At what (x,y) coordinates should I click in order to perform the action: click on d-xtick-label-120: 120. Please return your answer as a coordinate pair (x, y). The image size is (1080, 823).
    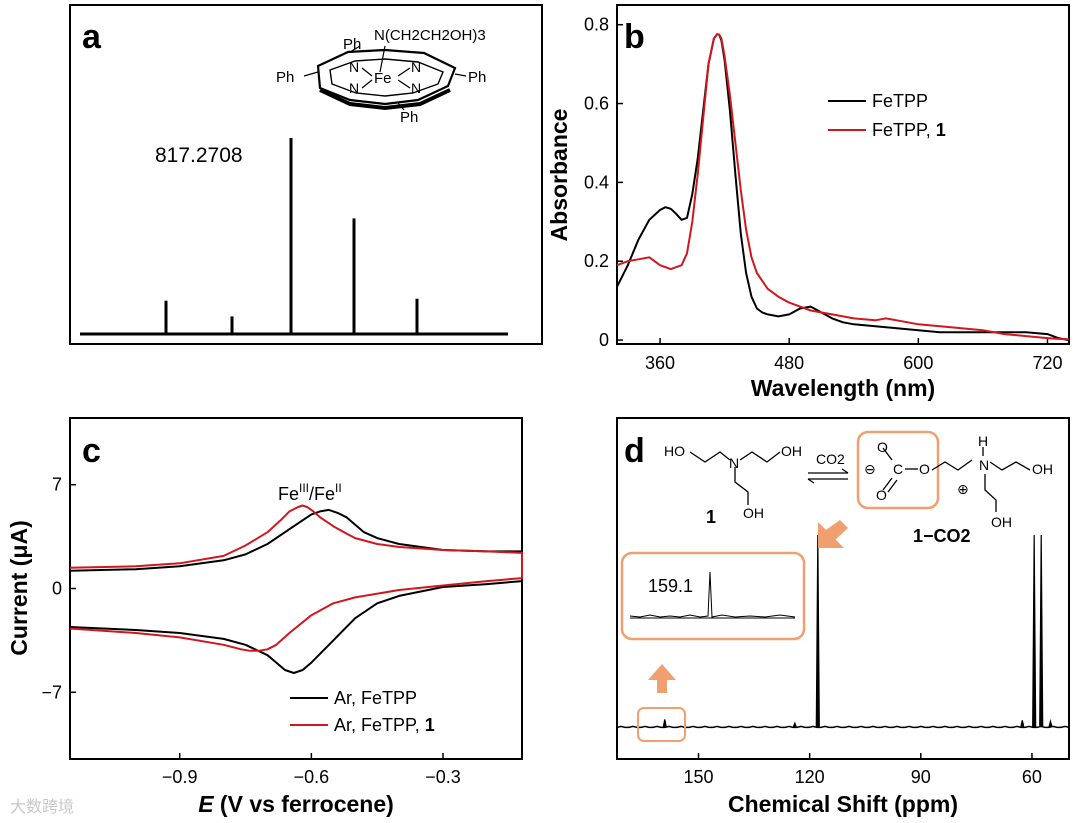
    Looking at the image, I should click on (810, 777).